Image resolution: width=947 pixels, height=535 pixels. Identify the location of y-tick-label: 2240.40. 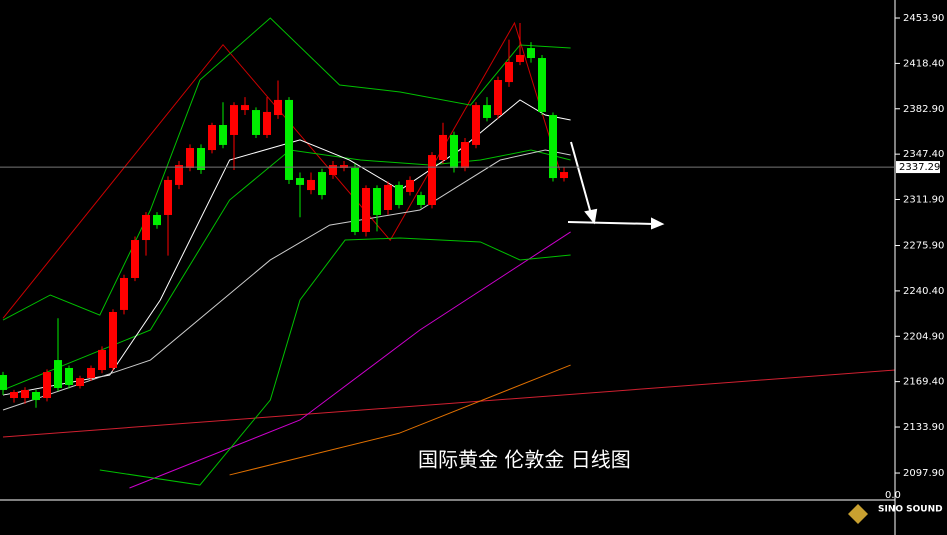
(923, 291).